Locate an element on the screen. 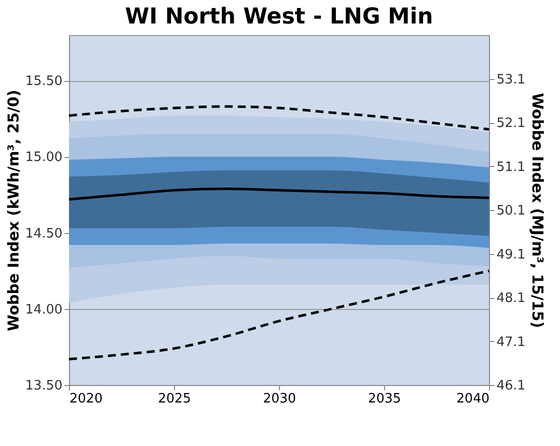 Image resolution: width=560 pixels, height=446 pixels. x-tick-label: 2040 is located at coordinates (473, 399).